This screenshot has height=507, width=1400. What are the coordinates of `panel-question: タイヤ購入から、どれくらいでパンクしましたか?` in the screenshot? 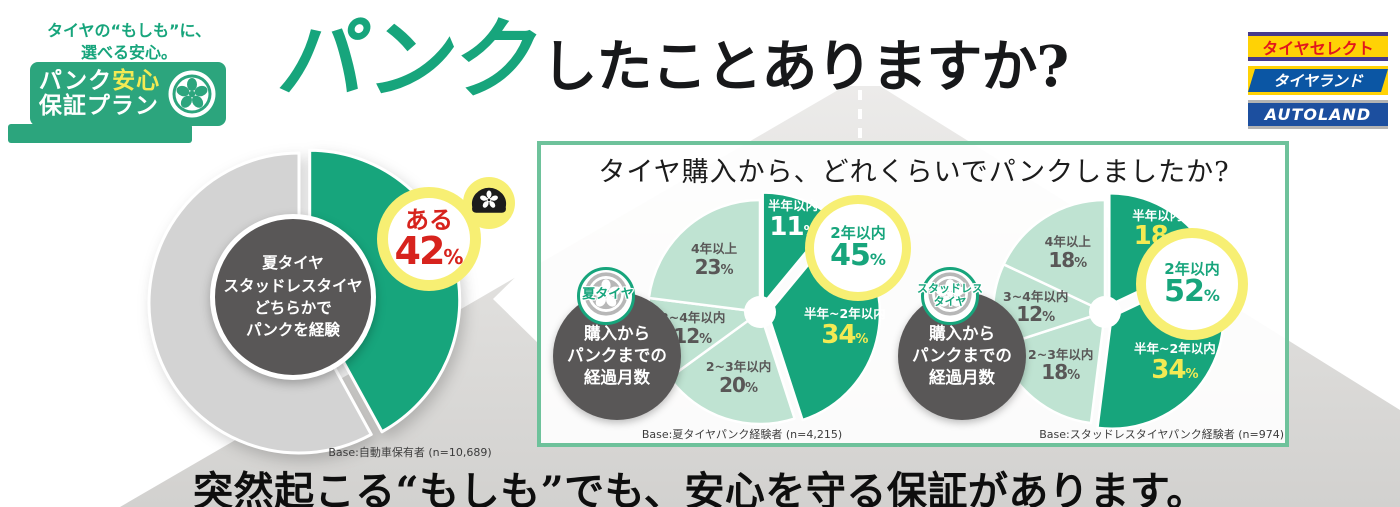 It's located at (914, 172).